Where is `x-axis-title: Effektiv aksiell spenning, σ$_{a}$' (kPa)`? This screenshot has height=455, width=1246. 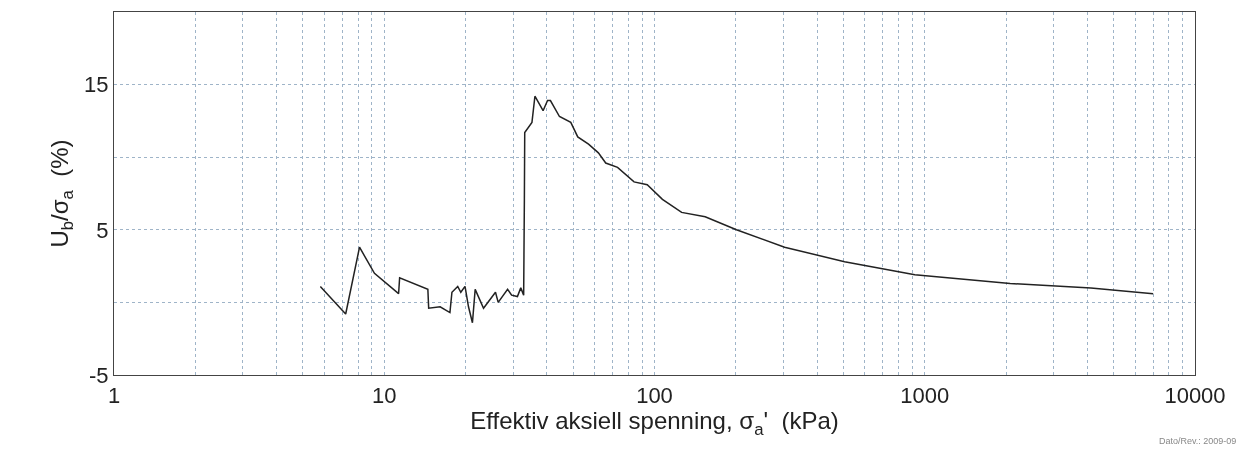
x-axis-title: Effektiv aksiell spenning, σ$_{a}$' (kPa) is located at coordinates (654, 423).